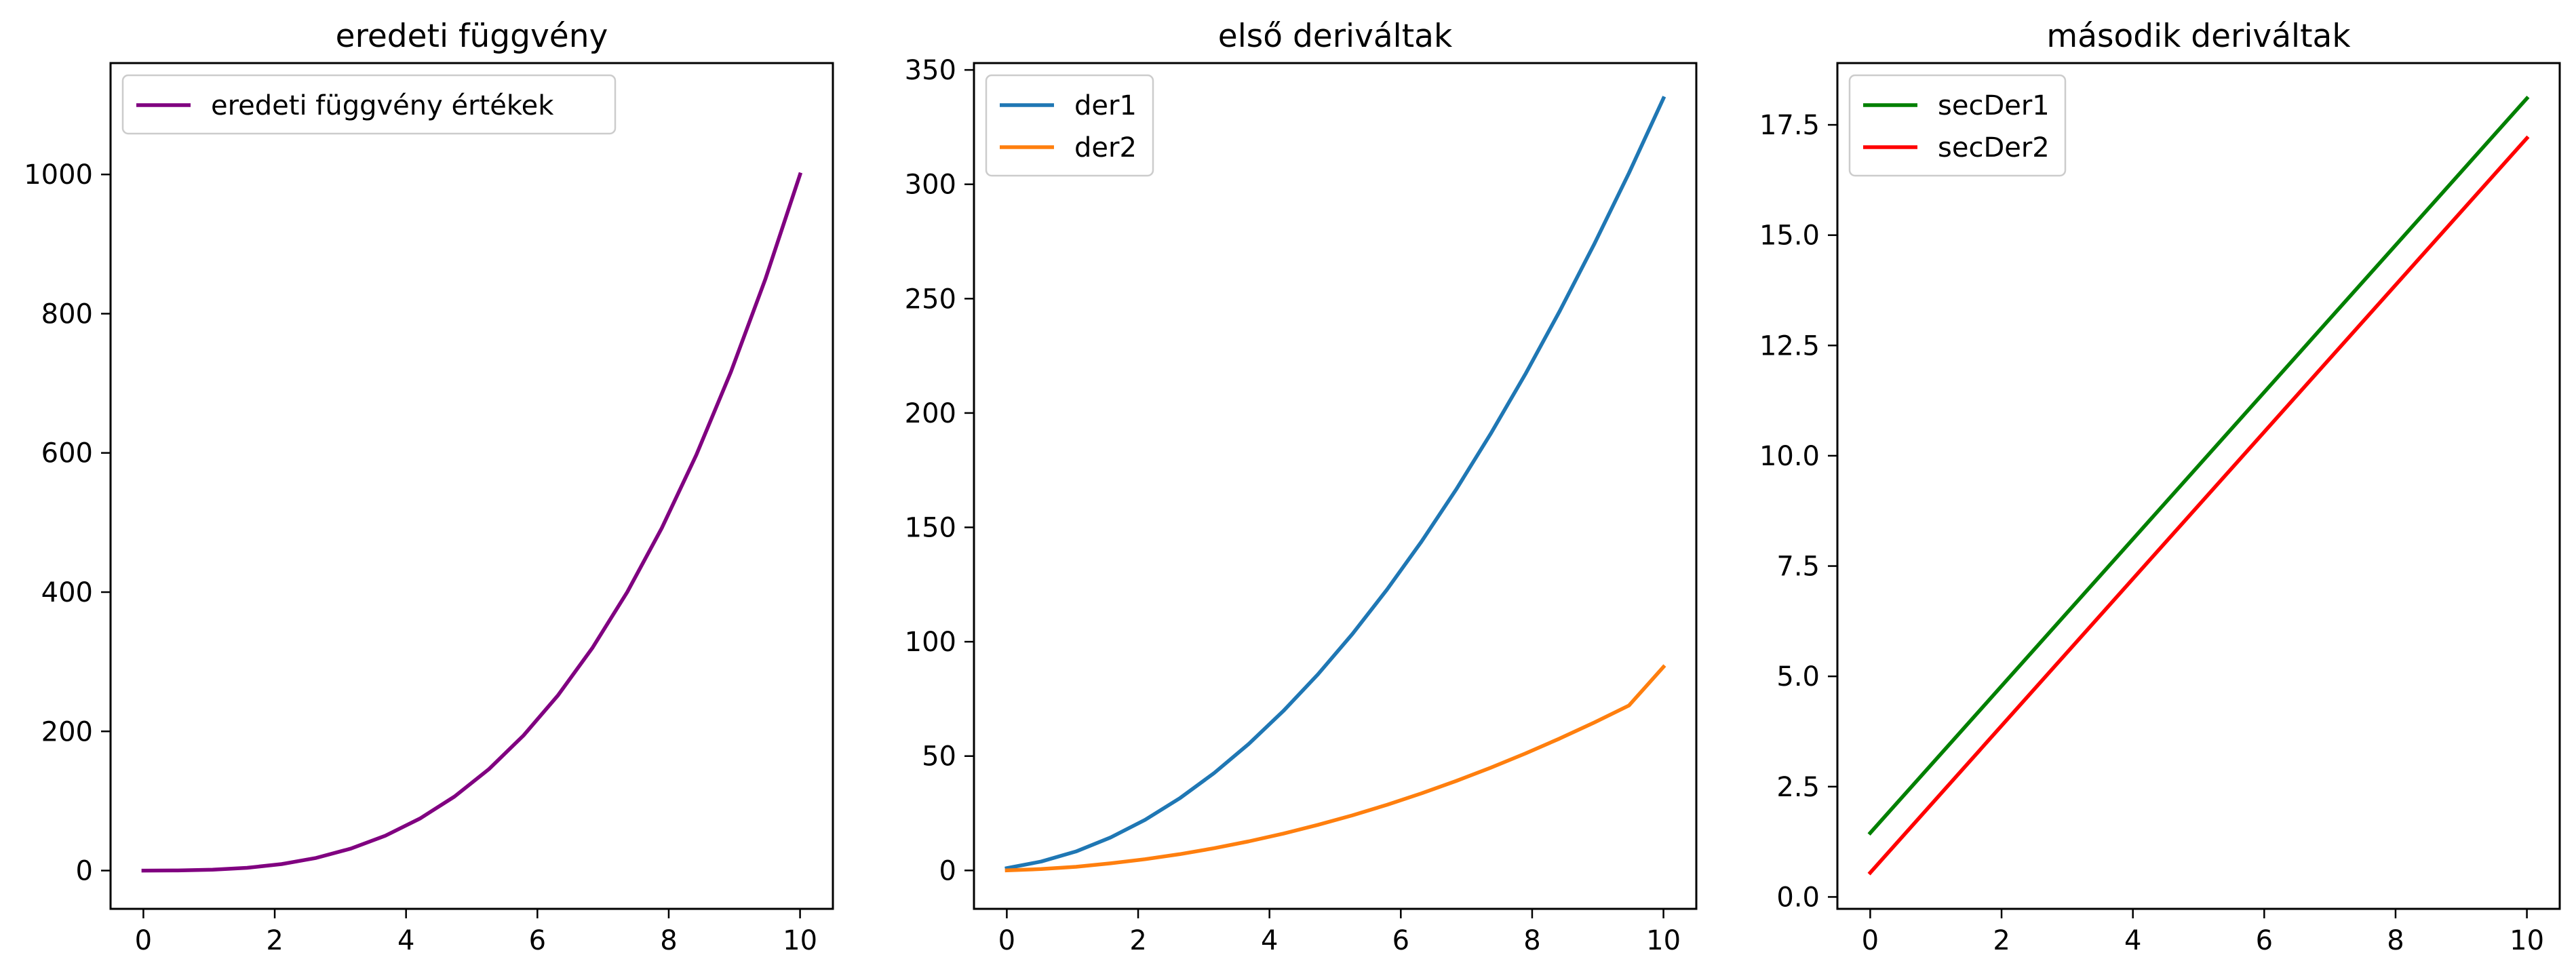 The width and height of the screenshot is (2576, 976). I want to click on legend: secDer1 secDer2, so click(1957, 125).